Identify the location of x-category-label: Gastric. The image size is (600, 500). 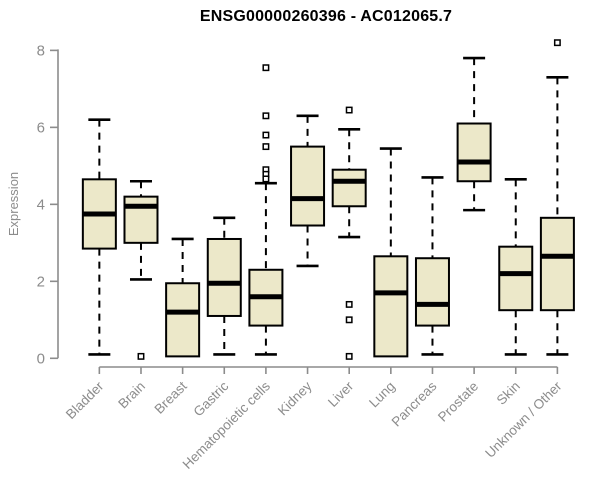
(211, 398).